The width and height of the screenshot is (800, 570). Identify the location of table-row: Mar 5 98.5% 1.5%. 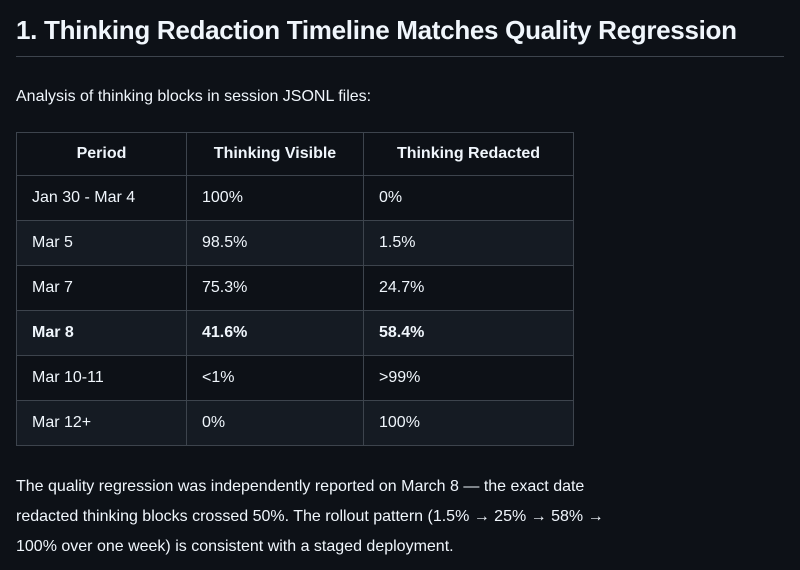
(295, 243).